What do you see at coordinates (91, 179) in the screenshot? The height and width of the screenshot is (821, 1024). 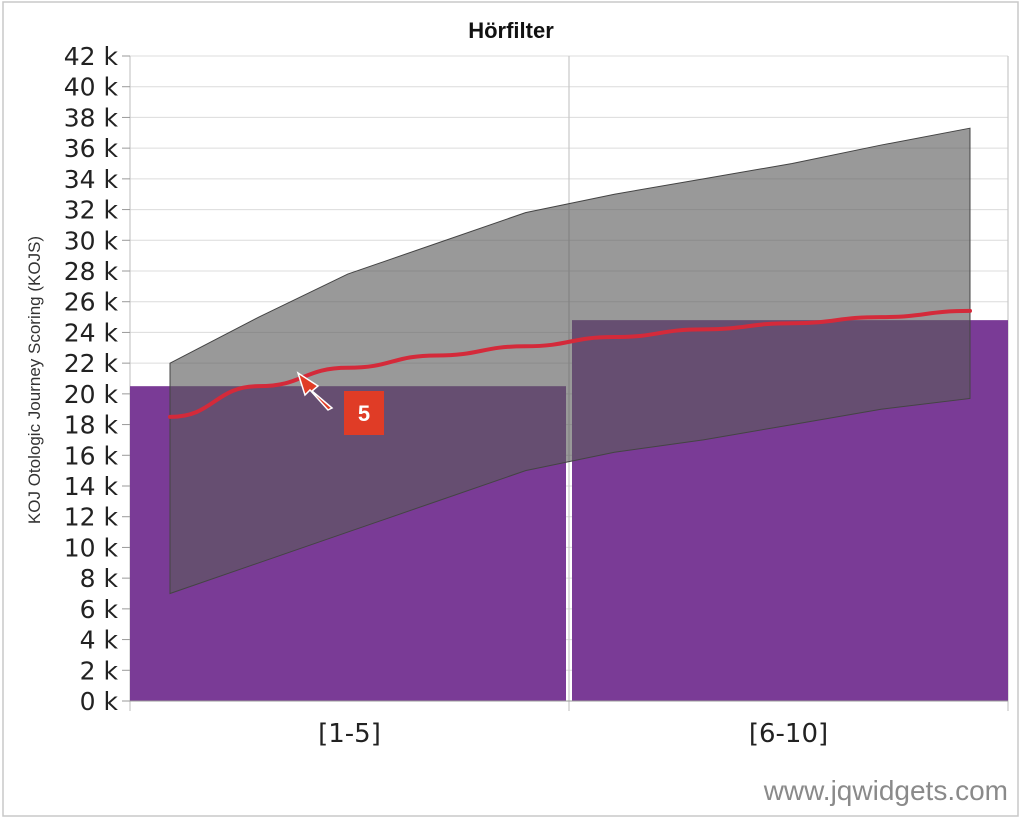 I see `y-tick-label-34000: 34 k` at bounding box center [91, 179].